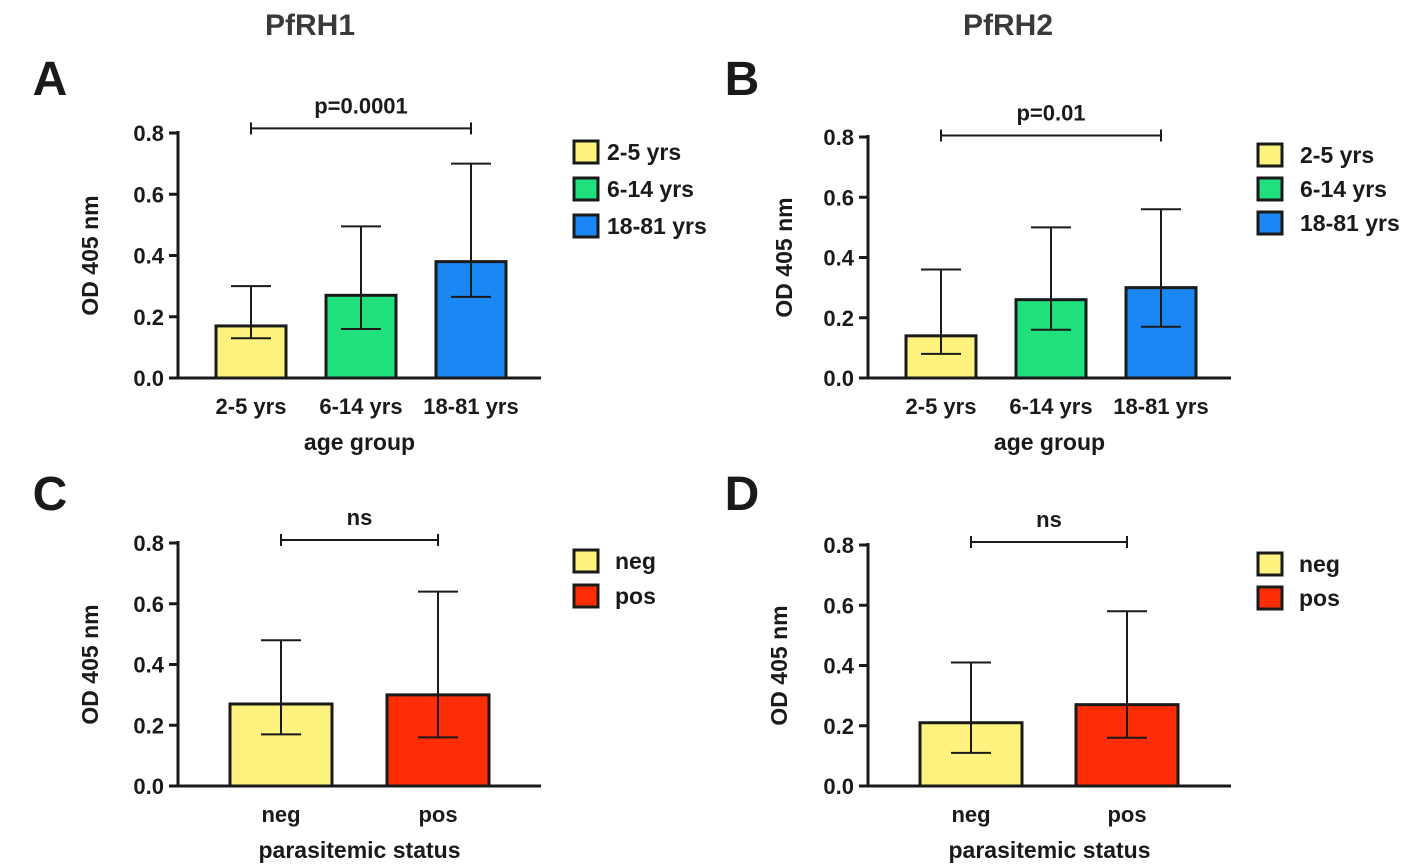 The height and width of the screenshot is (864, 1417). Describe the element at coordinates (1008, 25) in the screenshot. I see `column-title-pfrh2: PfRH2` at that location.